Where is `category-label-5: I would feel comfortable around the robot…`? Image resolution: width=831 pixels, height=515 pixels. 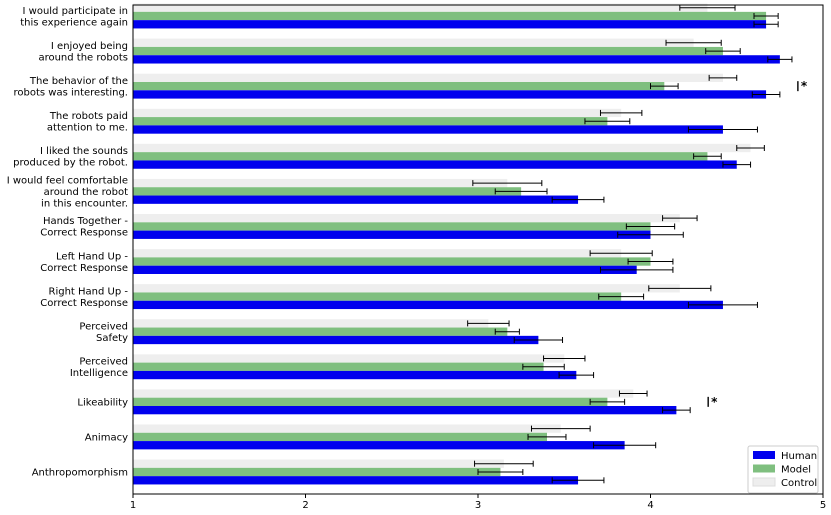
category-label-5: I would feel comfortable around the robot… is located at coordinates (67, 192).